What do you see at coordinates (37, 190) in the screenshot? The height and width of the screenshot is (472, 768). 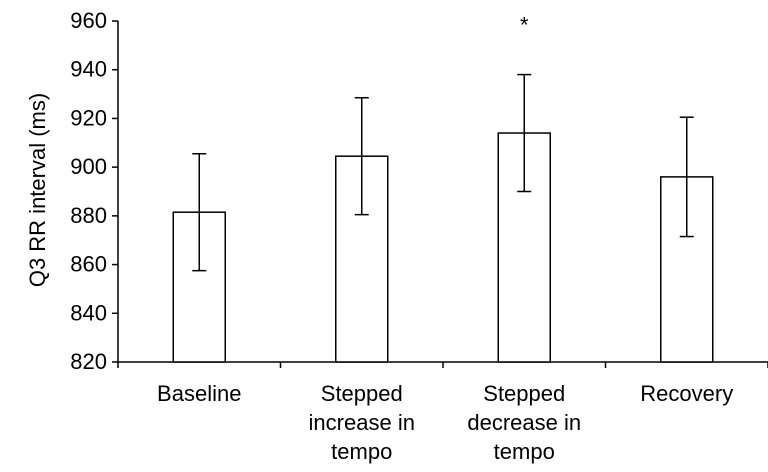 I see `y-axis-label: Q3 RR interval (ms)` at bounding box center [37, 190].